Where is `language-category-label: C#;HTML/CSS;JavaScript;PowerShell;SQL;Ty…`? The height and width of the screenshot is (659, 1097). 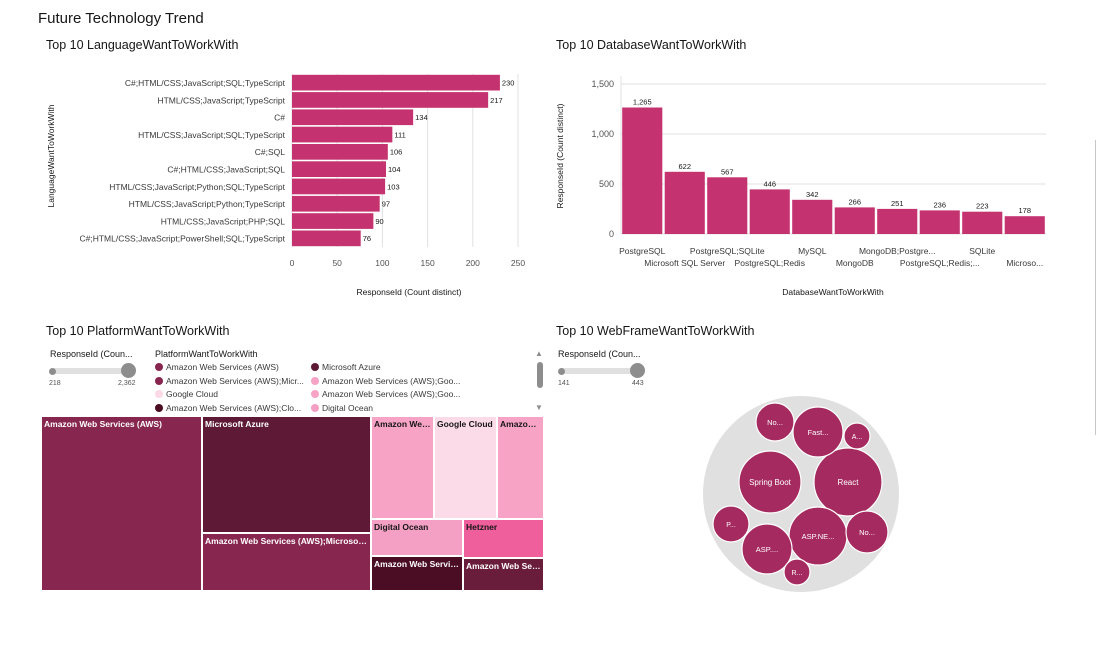
language-category-label: C#;HTML/CSS;JavaScript;PowerShell;SQL;Ty… is located at coordinates (183, 239).